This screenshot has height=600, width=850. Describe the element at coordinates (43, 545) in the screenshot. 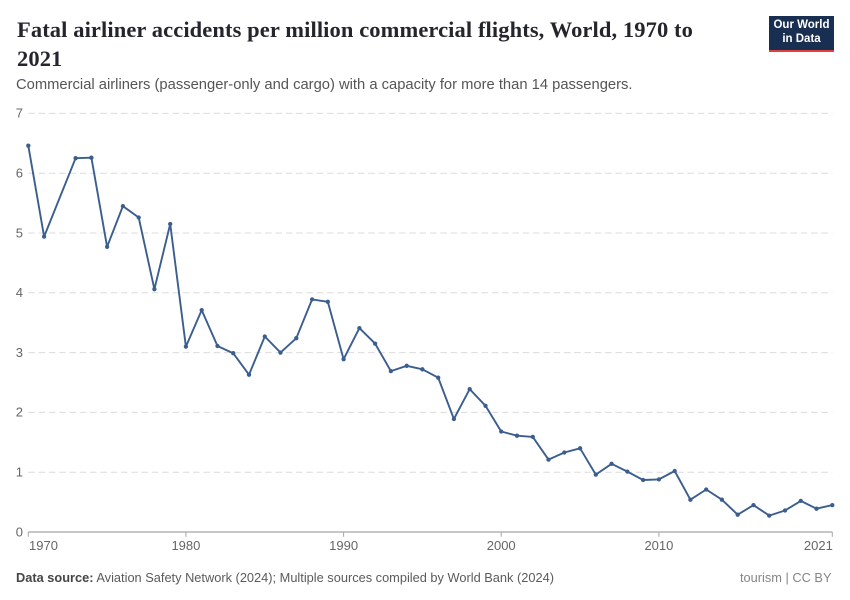

I see `svg-text: 1970` at that location.